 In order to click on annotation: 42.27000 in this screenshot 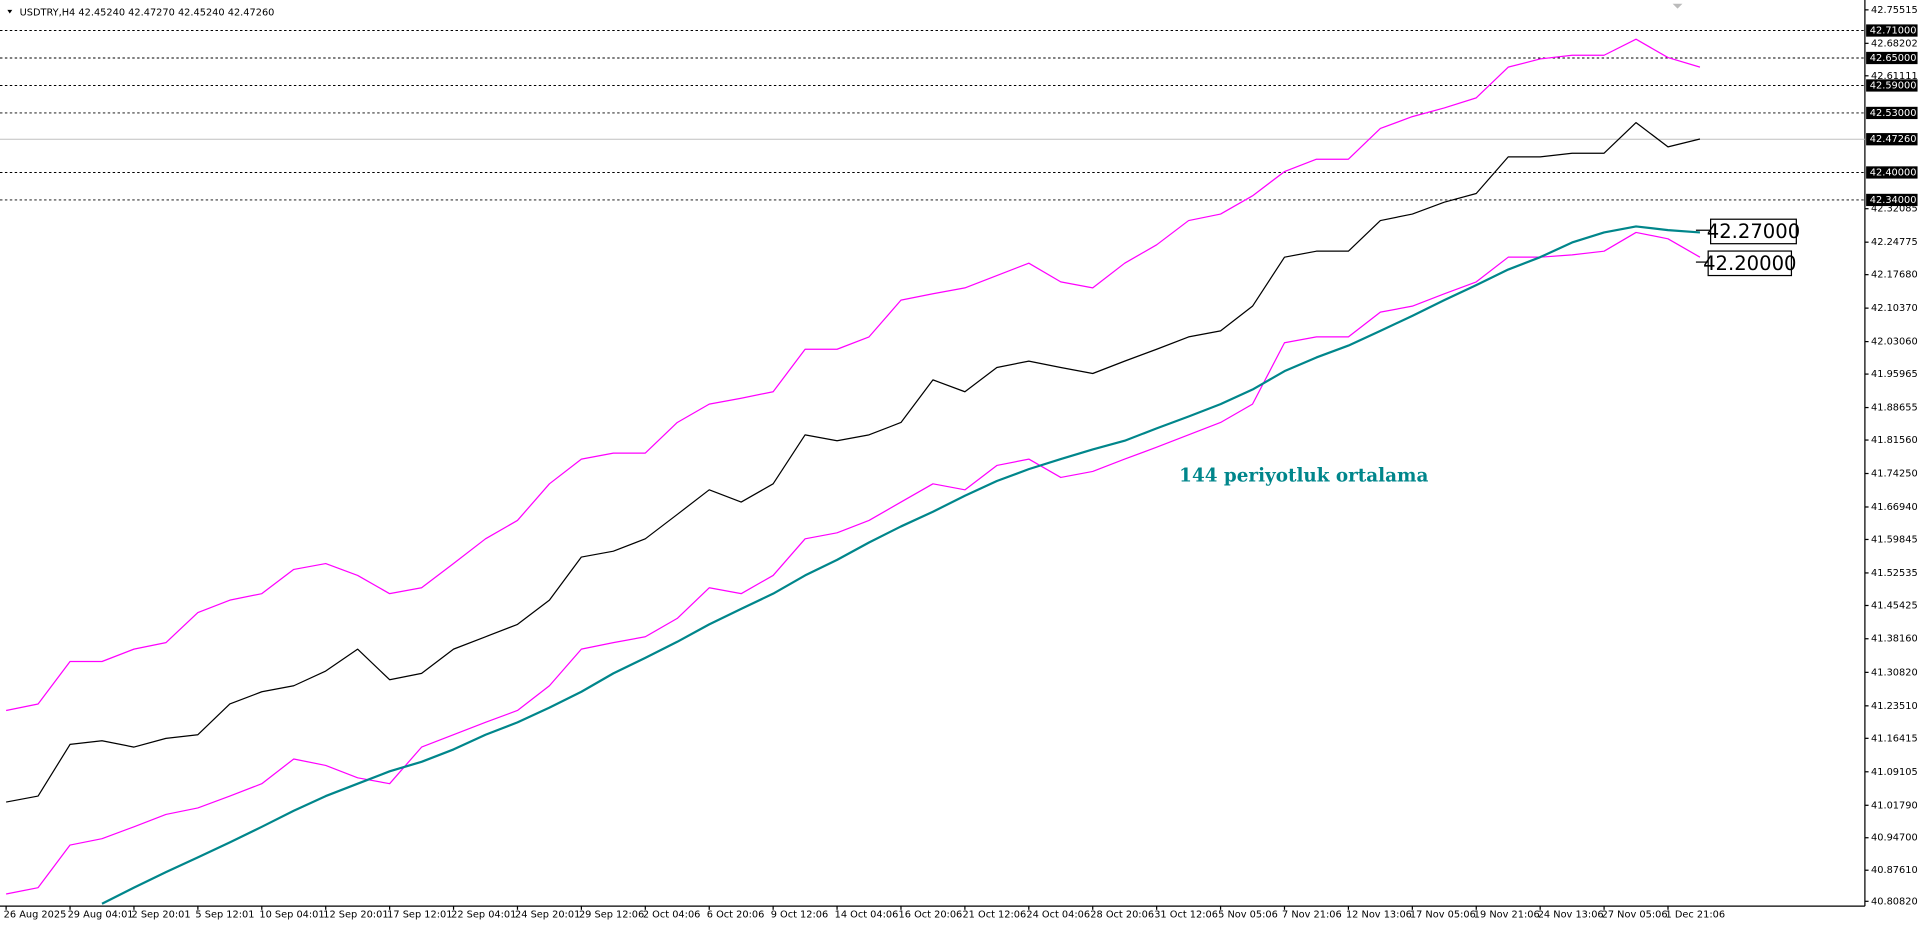, I will do `click(1753, 231)`.